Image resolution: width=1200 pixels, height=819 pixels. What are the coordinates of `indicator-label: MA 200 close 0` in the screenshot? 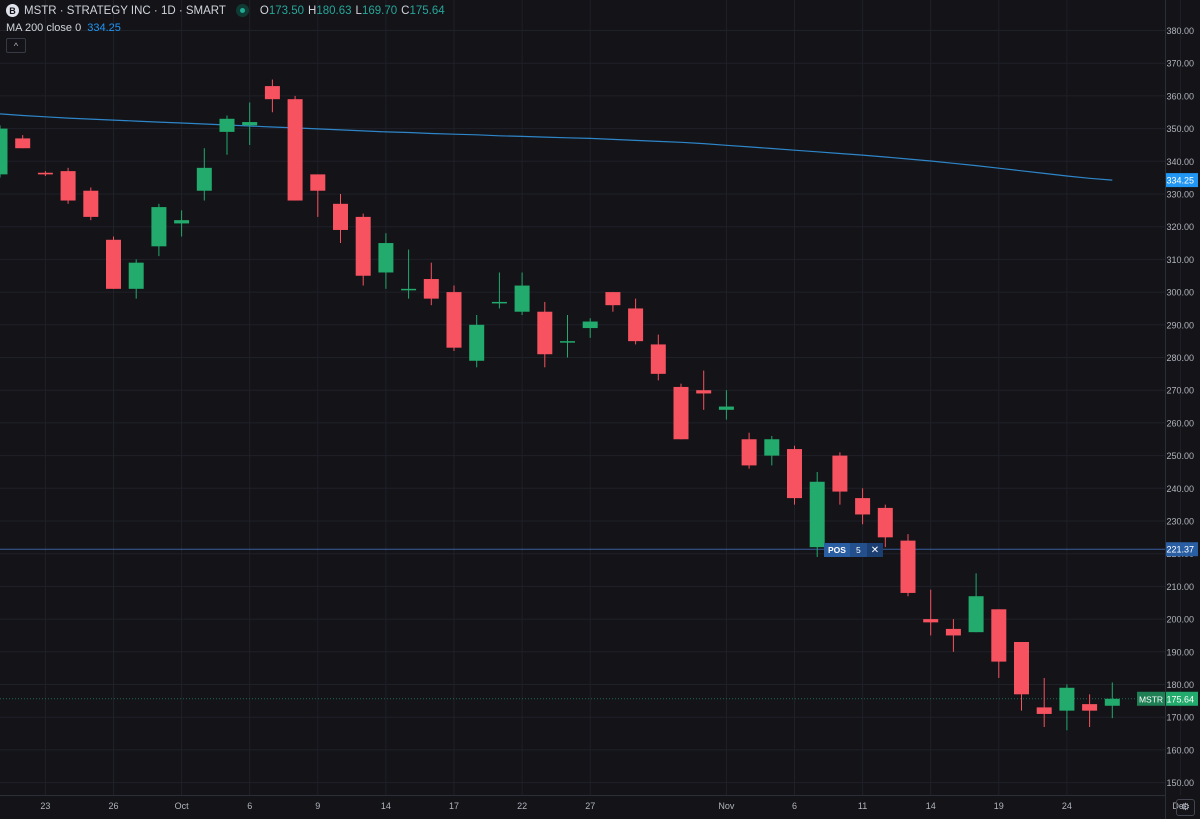 It's located at (44, 28).